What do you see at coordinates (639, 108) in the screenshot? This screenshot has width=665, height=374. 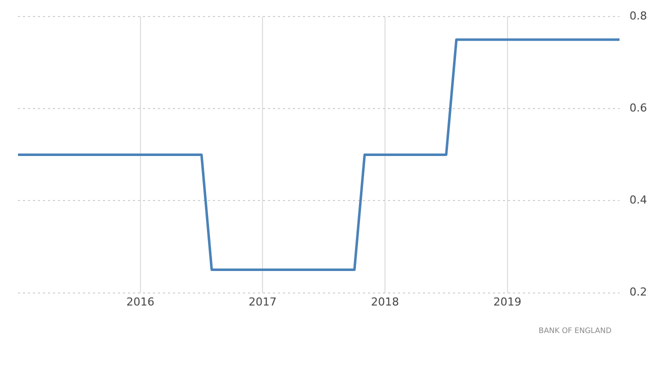 I see `y-tick-label: 0.6` at bounding box center [639, 108].